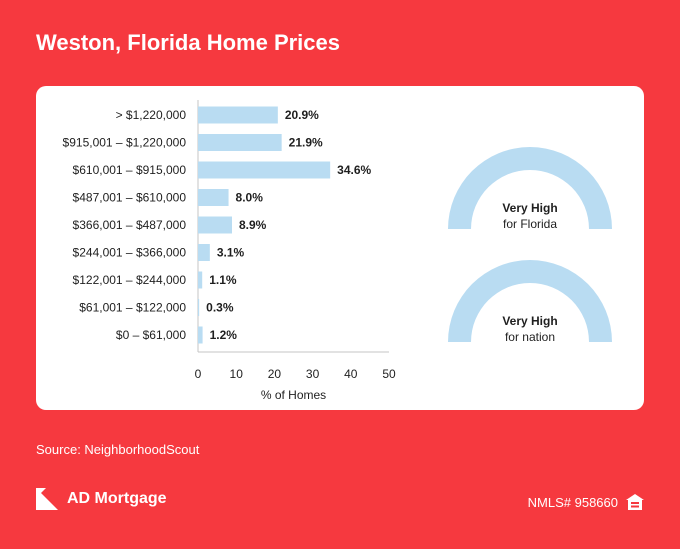 This screenshot has height=549, width=680. Describe the element at coordinates (130, 225) in the screenshot. I see `category-label: $366,001 – $487,000` at that location.